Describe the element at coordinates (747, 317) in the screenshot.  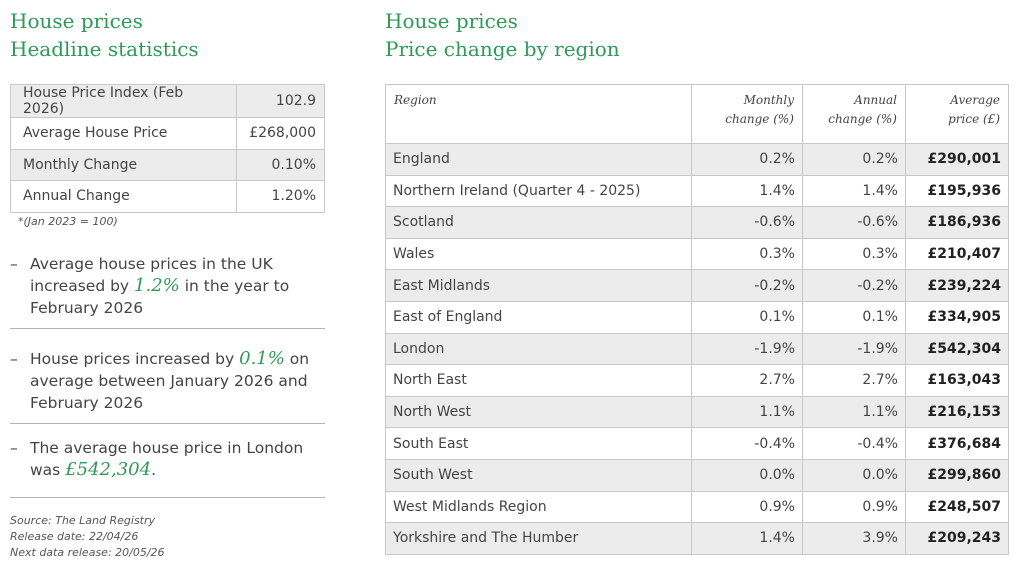
I see `monthly-change: 0.1%` at that location.